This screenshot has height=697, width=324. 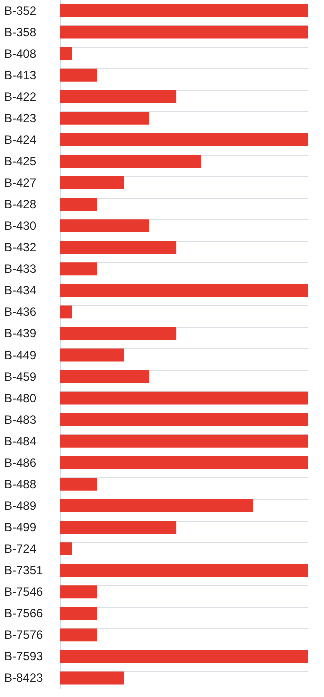 What do you see at coordinates (24, 592) in the screenshot?
I see `y-tick-label: B-7546` at bounding box center [24, 592].